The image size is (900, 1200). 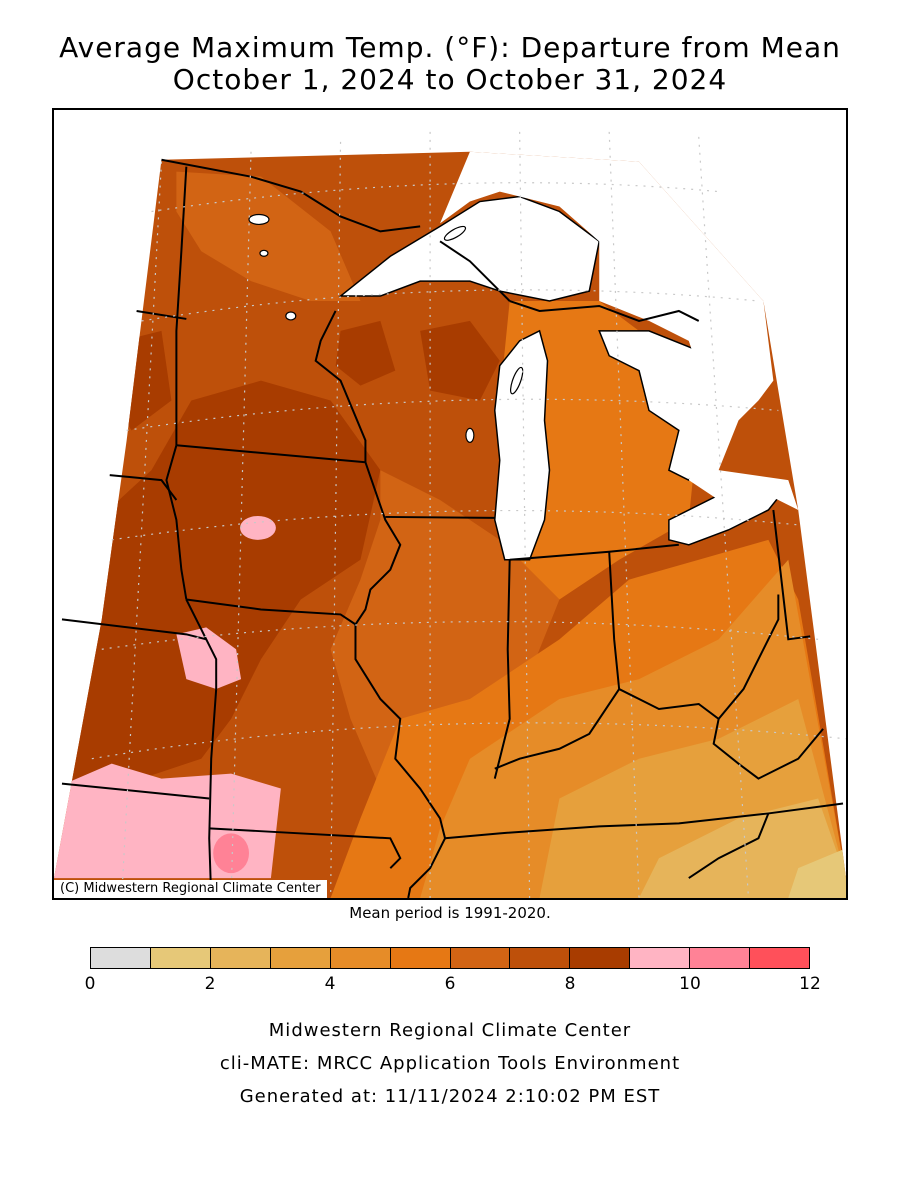 I want to click on border-ia-mo, so click(x=271, y=612).